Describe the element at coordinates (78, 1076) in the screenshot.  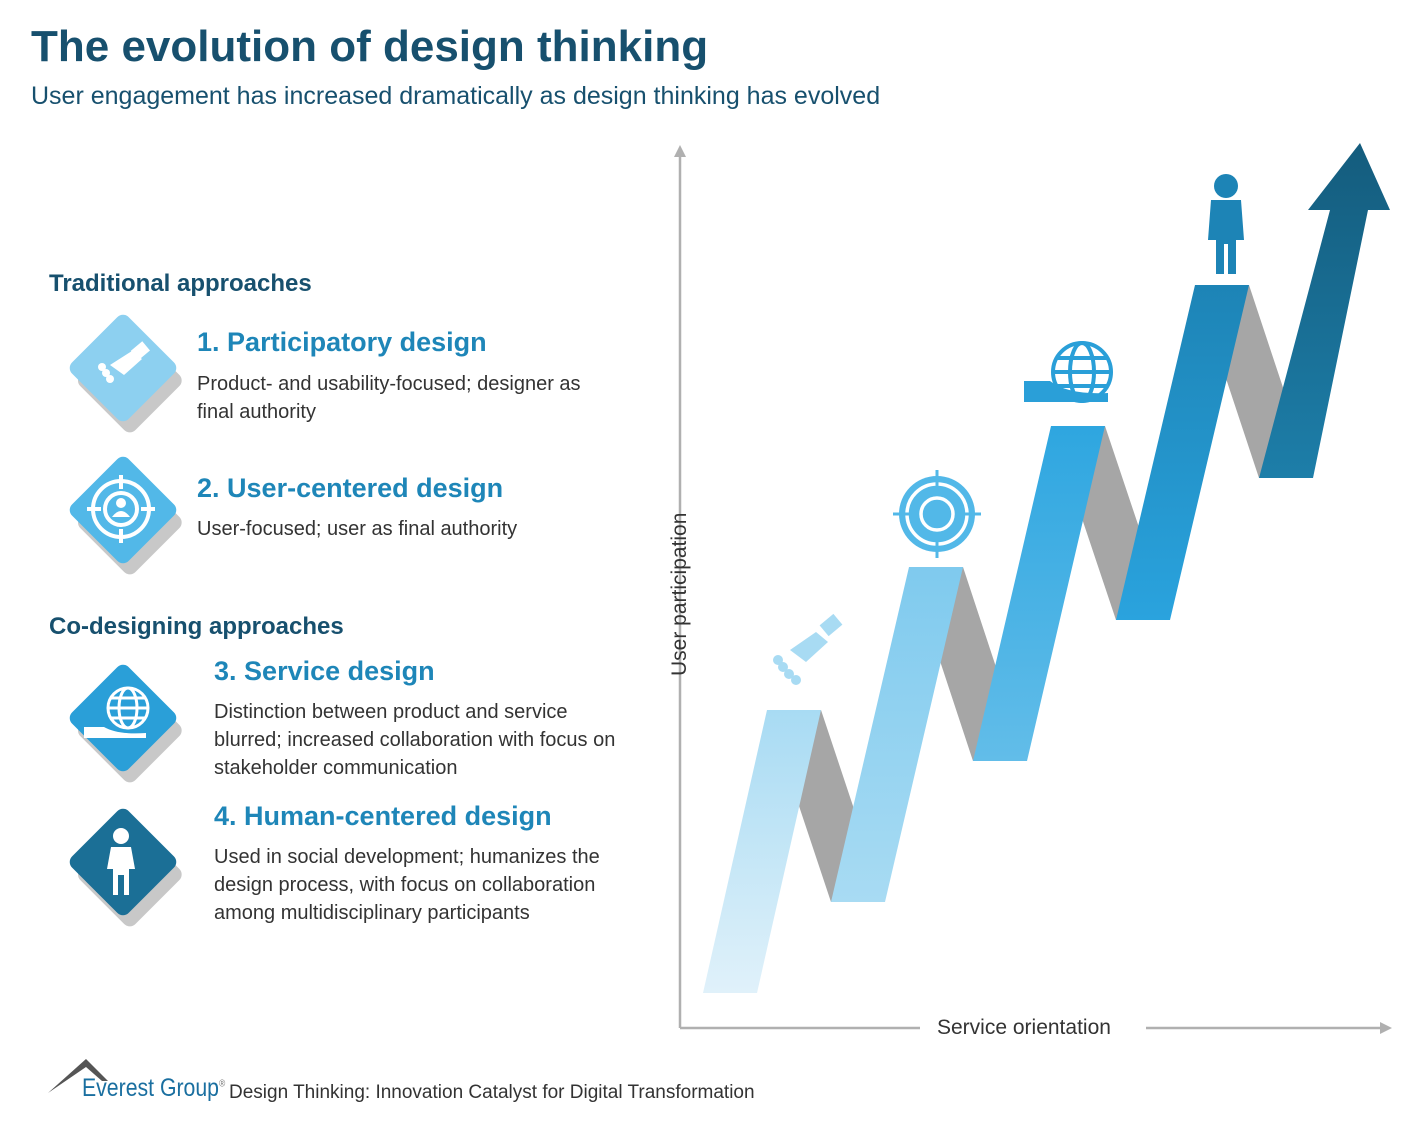
I see `everest-logo-mountain-icon` at that location.